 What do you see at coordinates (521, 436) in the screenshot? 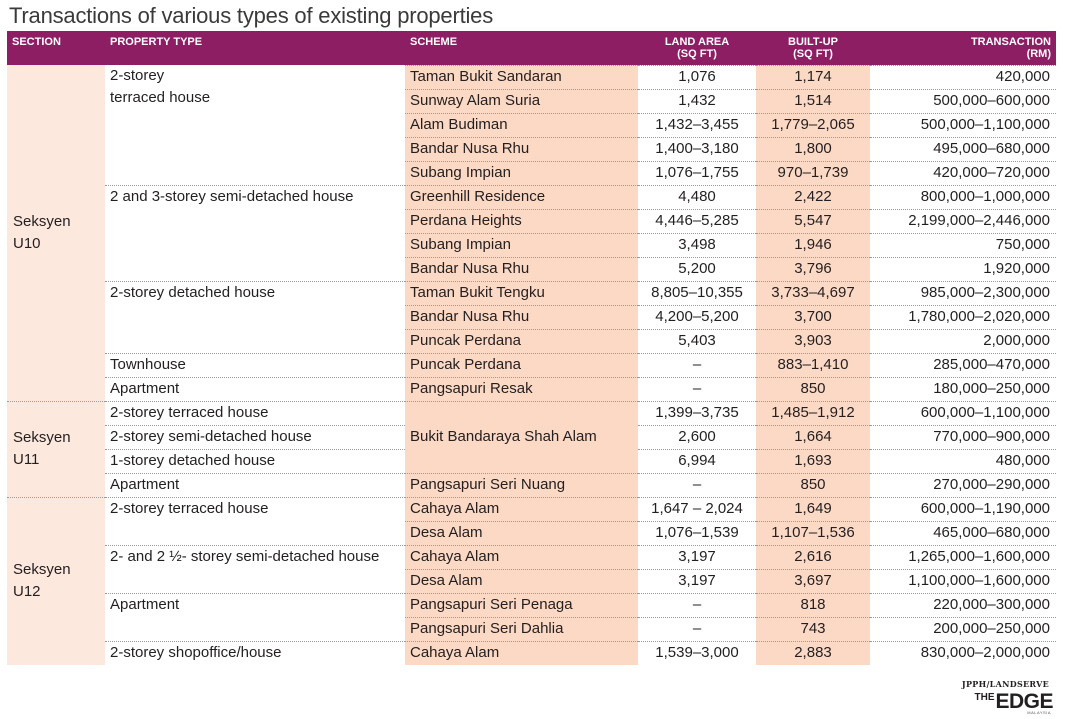
I see `scheme-cell: Bukit Bandaraya Shah Alam` at bounding box center [521, 436].